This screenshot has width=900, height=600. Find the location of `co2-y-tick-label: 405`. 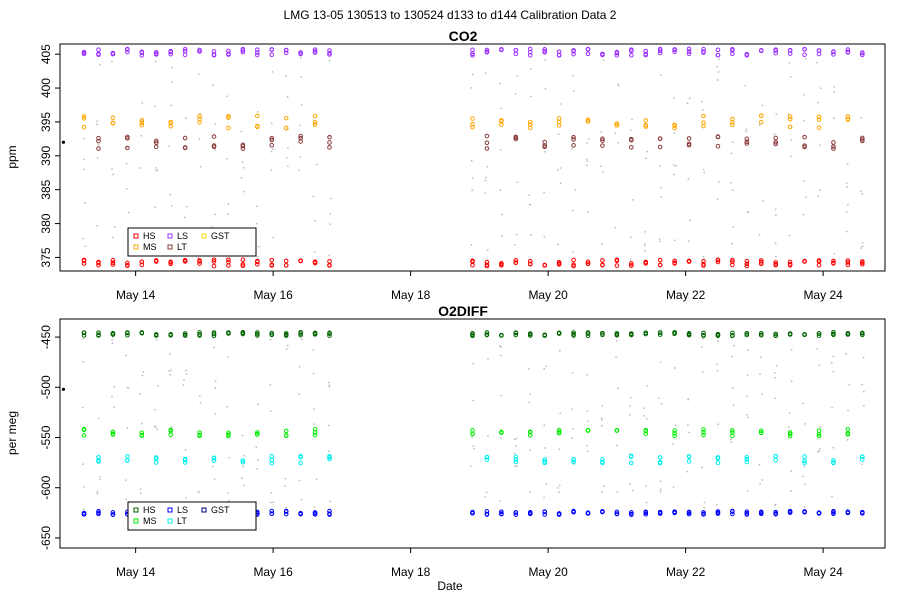

co2-y-tick-label: 405 is located at coordinates (46, 54).